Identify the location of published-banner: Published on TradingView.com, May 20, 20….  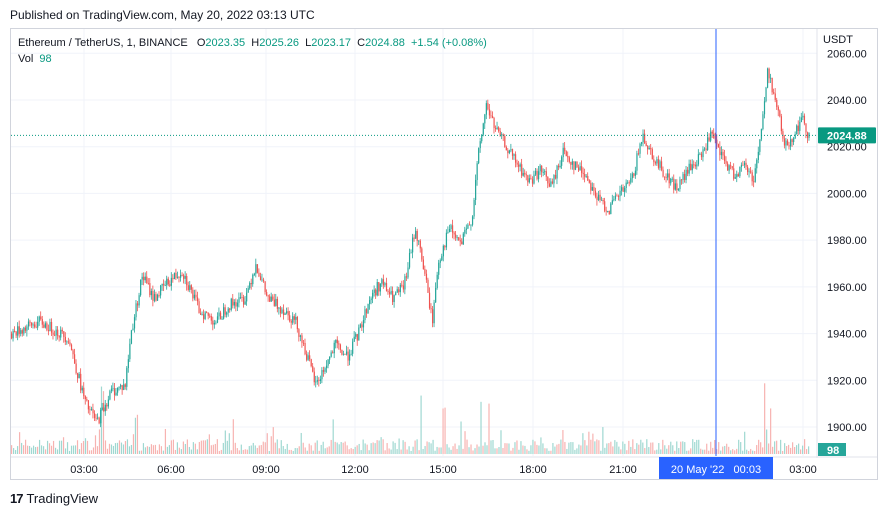
(162, 15).